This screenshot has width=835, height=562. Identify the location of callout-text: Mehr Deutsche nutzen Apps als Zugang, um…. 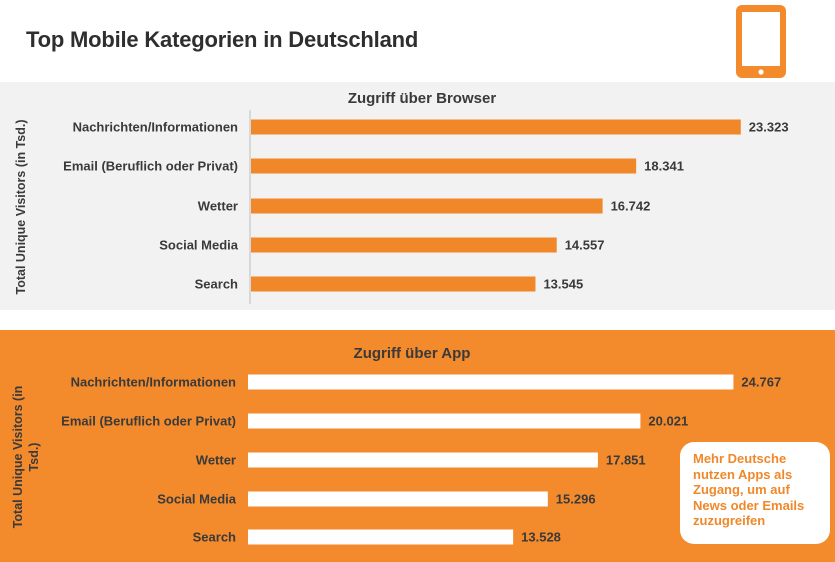
(749, 489).